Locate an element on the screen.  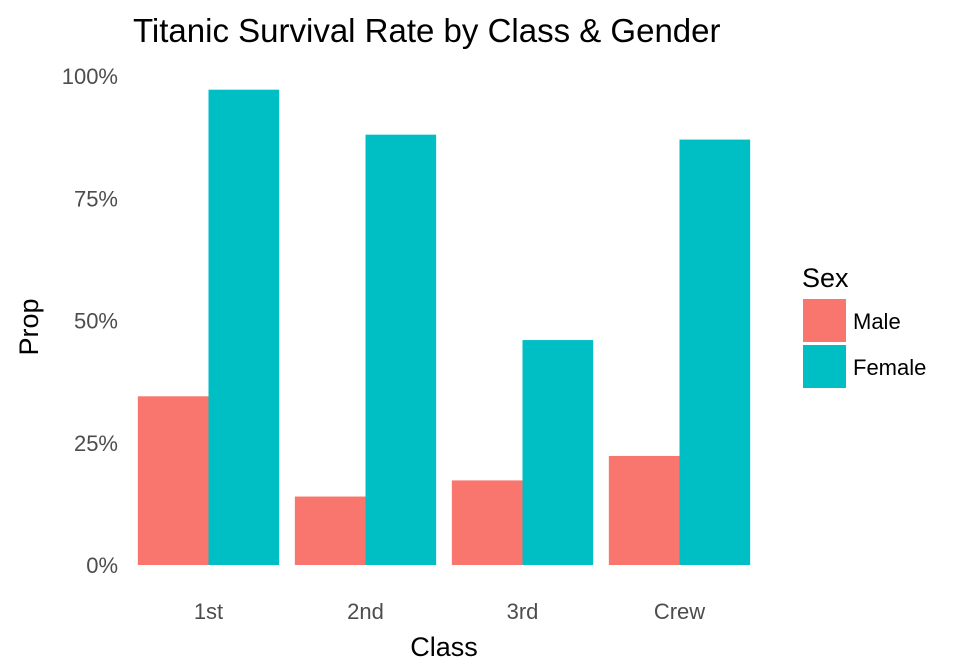
bar-female-crew is located at coordinates (715, 352).